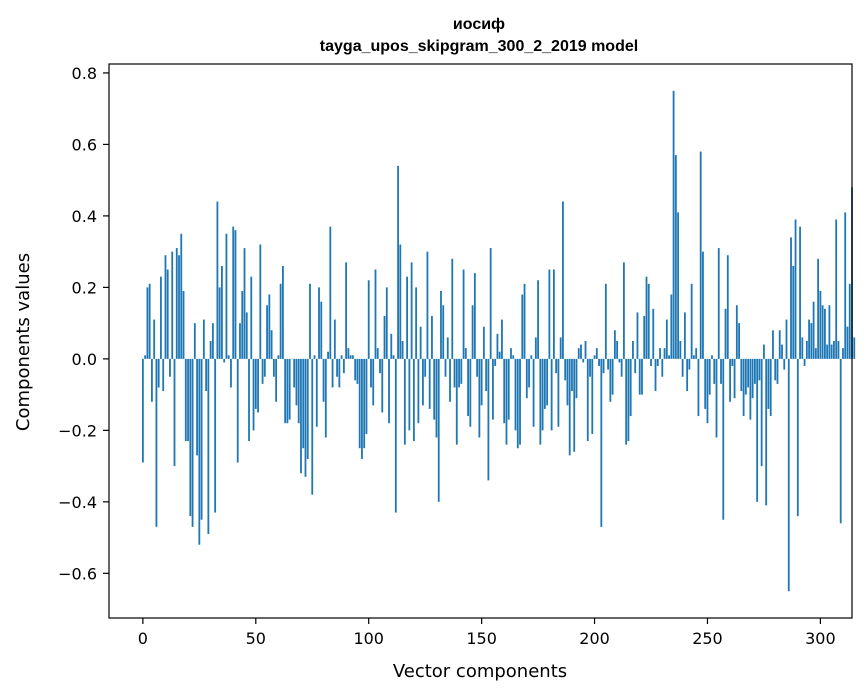  Describe the element at coordinates (256, 638) in the screenshot. I see `x-tick-label: 50` at that location.